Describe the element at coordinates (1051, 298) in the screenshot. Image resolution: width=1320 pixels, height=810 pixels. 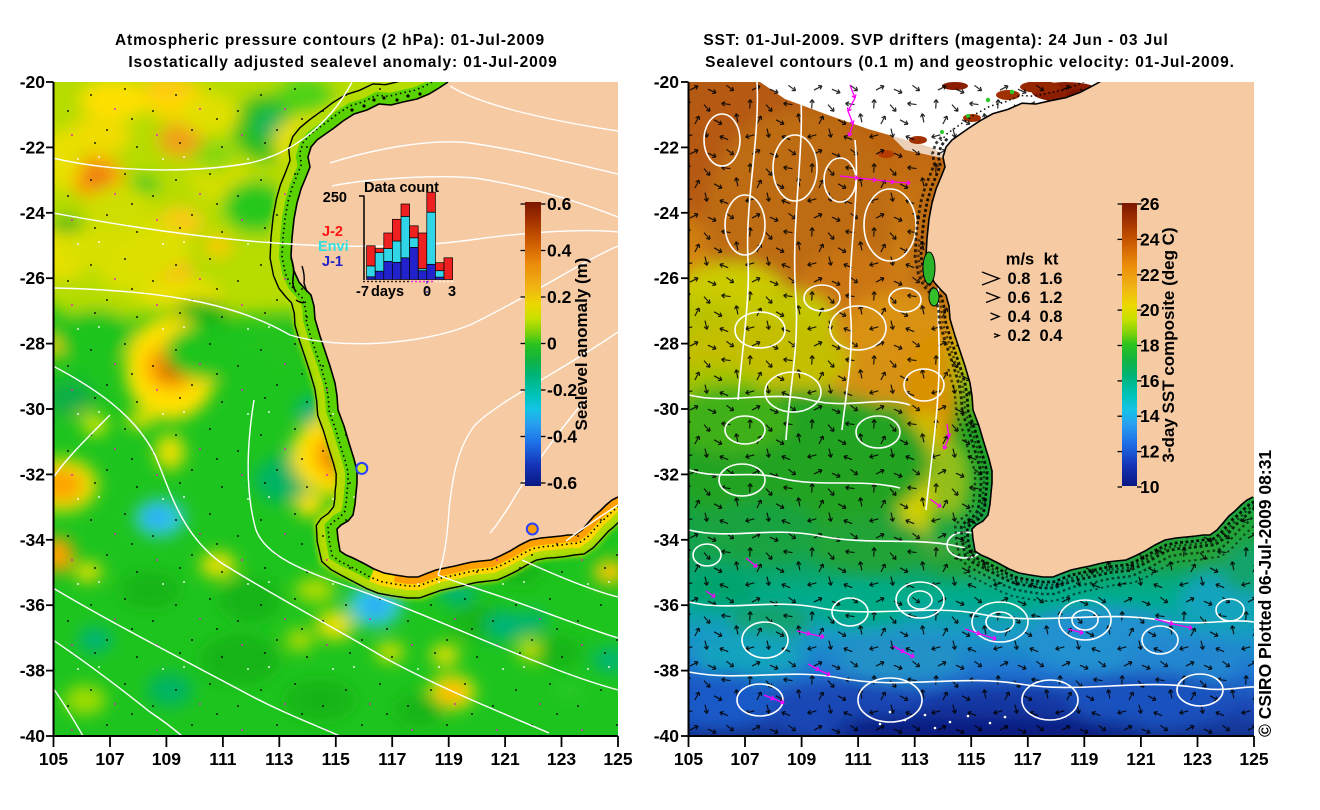
I see `svg-text: 1.2` at that location.